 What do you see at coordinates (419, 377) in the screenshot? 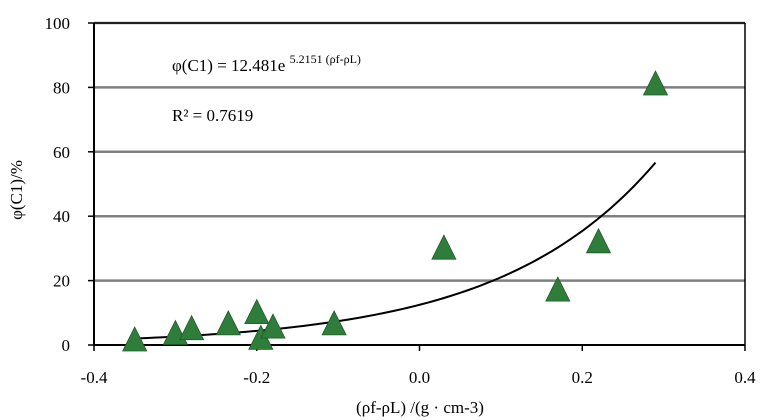
I see `x-tick-label-2: 0.0` at bounding box center [419, 377].